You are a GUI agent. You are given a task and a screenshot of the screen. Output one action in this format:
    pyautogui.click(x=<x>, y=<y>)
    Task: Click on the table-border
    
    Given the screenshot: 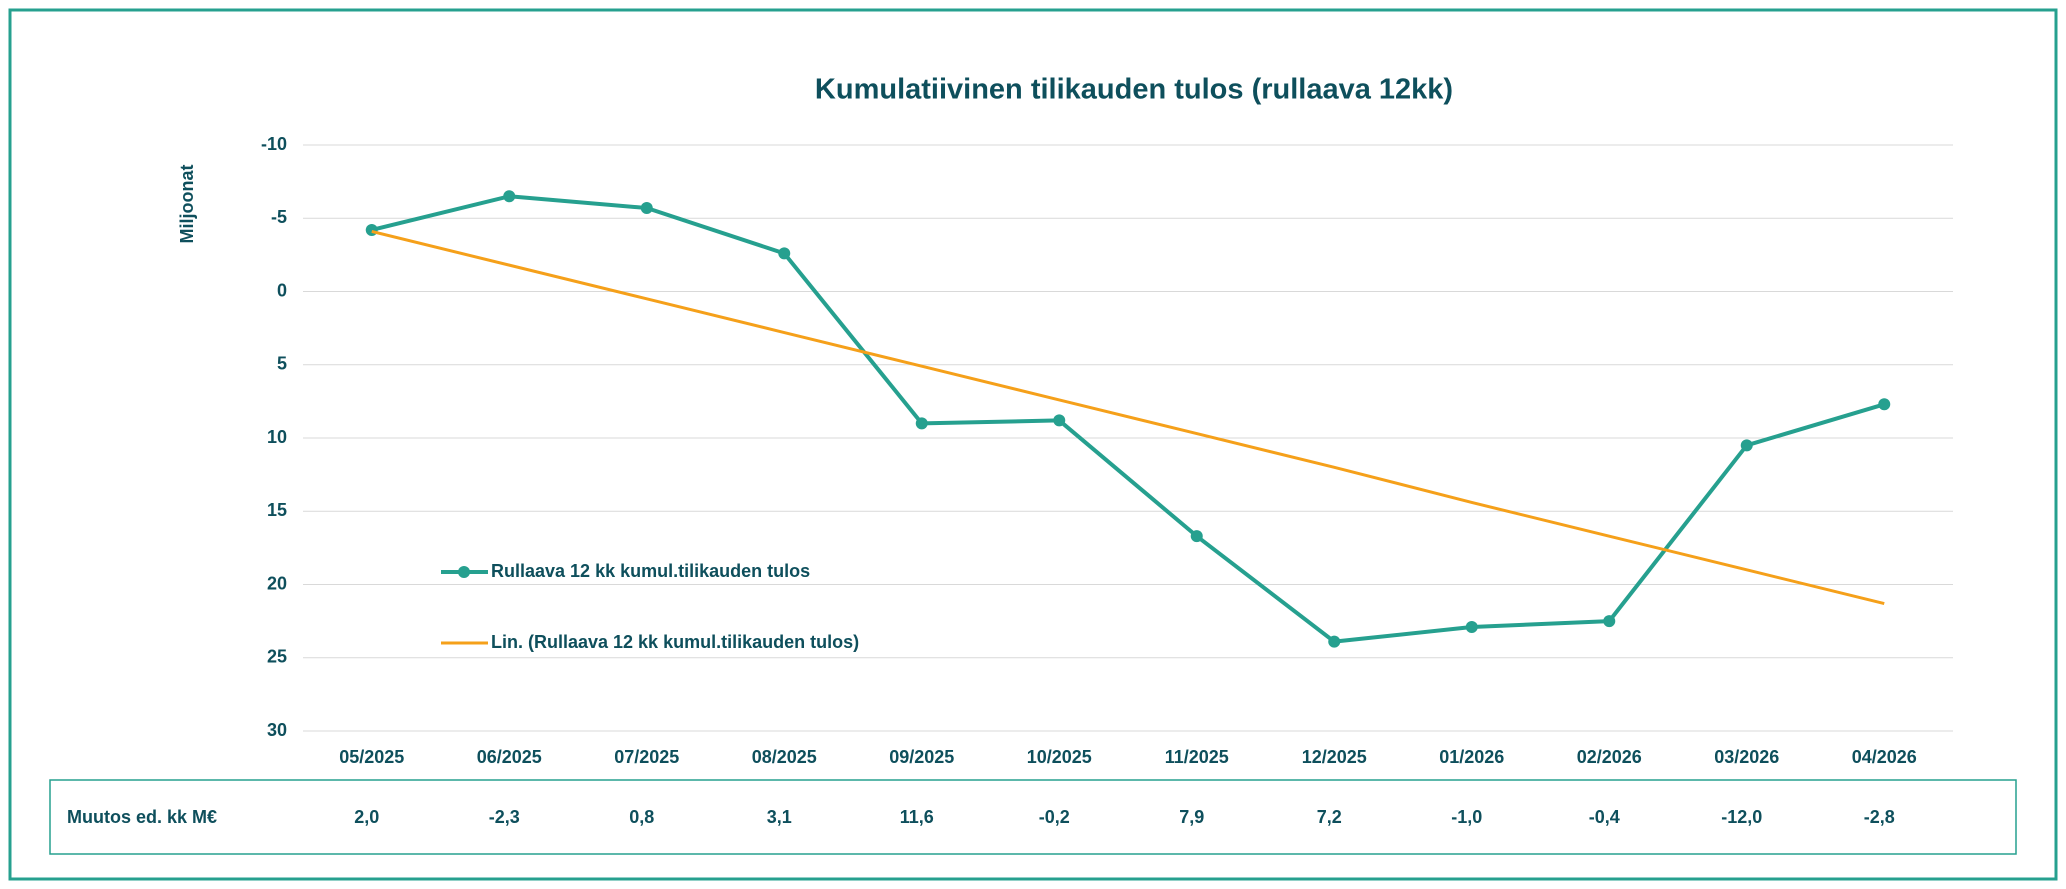 What is the action you would take?
    pyautogui.click(x=1033, y=817)
    